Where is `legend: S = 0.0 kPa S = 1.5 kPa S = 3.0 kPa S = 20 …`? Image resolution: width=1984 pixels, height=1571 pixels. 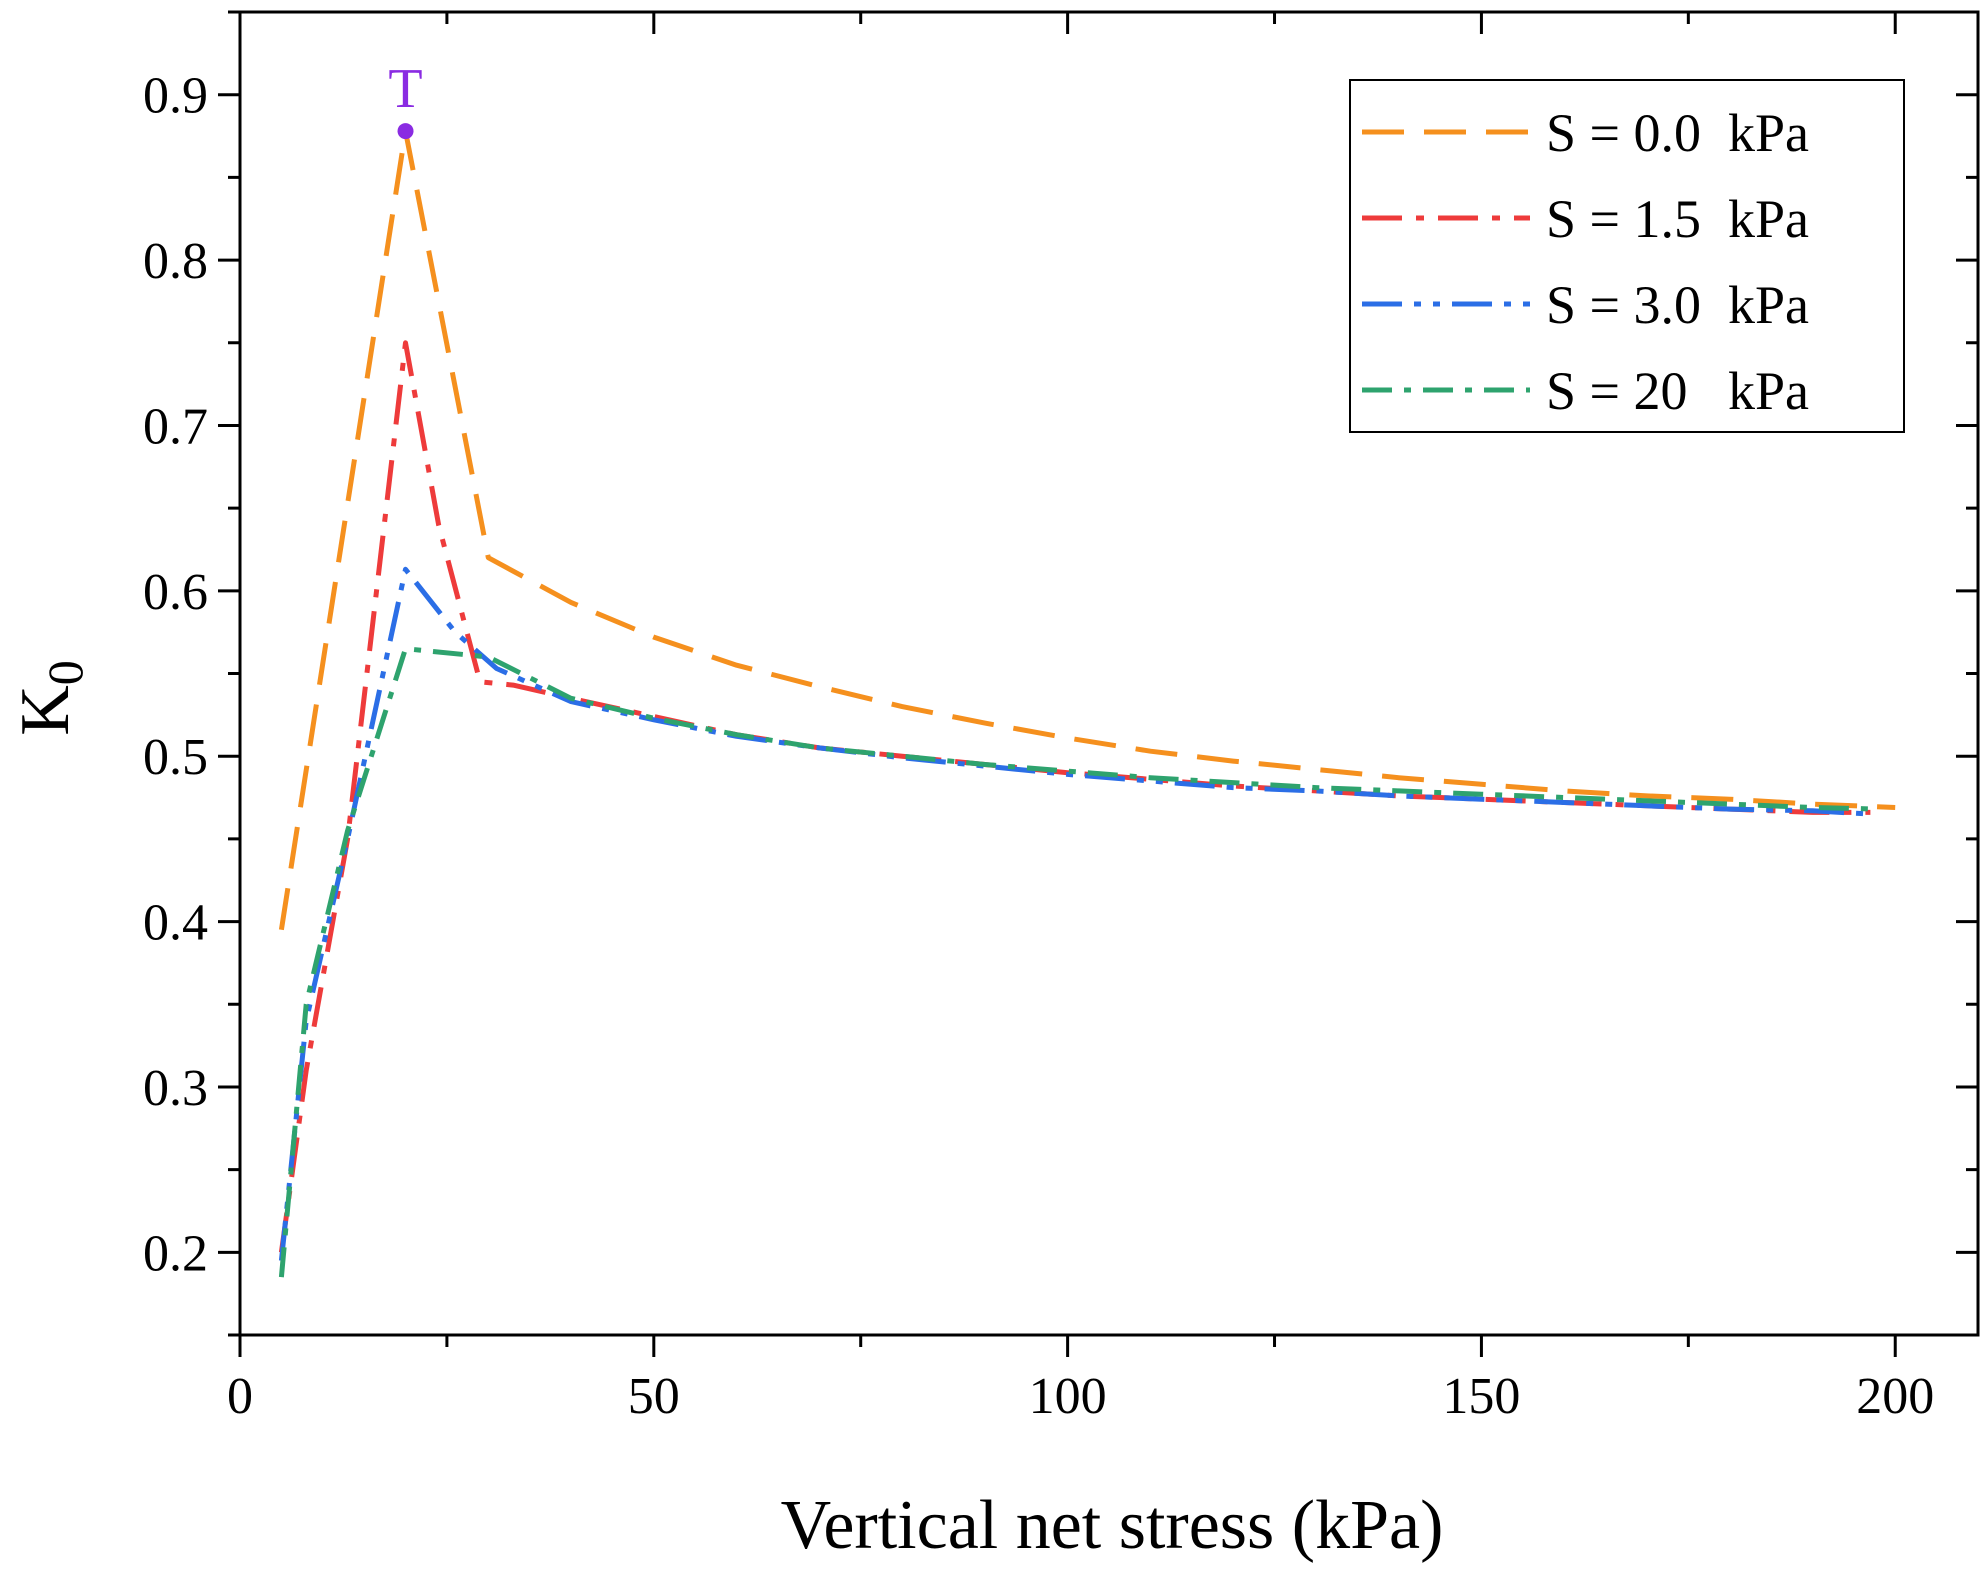
legend: S = 0.0 kPa S = 1.5 kPa S = 3.0 kPa S = 20 … is located at coordinates (1627, 256).